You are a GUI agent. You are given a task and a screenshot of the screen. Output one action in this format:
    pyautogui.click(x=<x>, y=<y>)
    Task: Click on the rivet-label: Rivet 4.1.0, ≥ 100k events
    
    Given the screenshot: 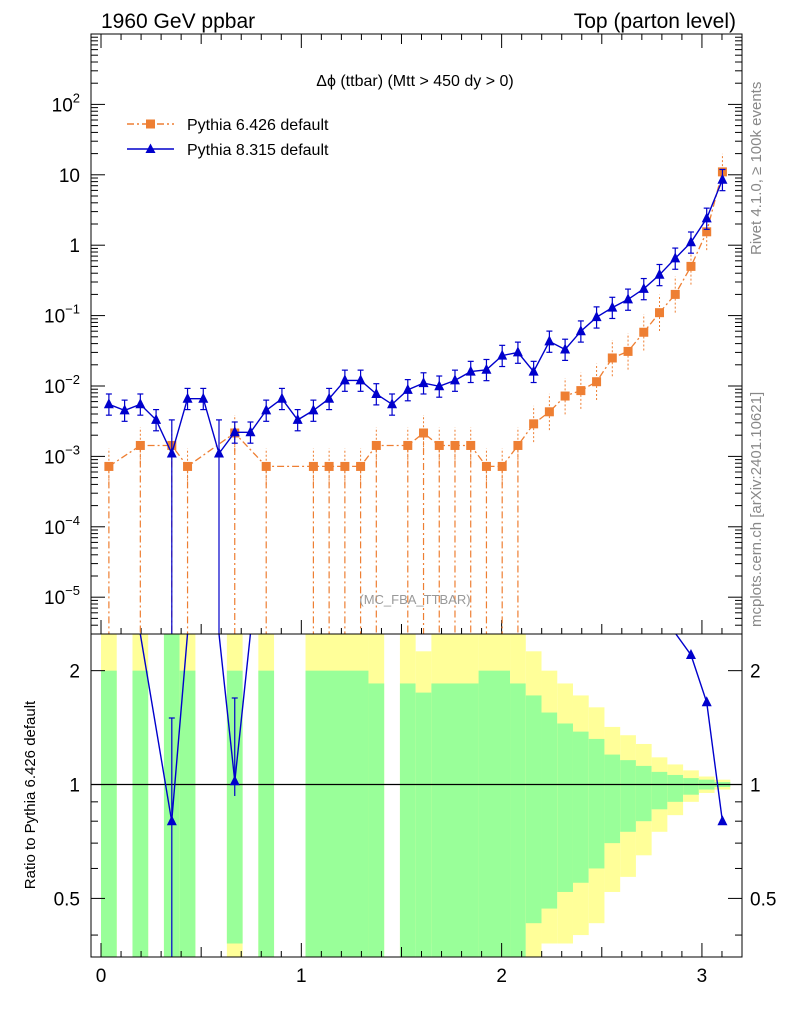 What is the action you would take?
    pyautogui.click(x=756, y=168)
    